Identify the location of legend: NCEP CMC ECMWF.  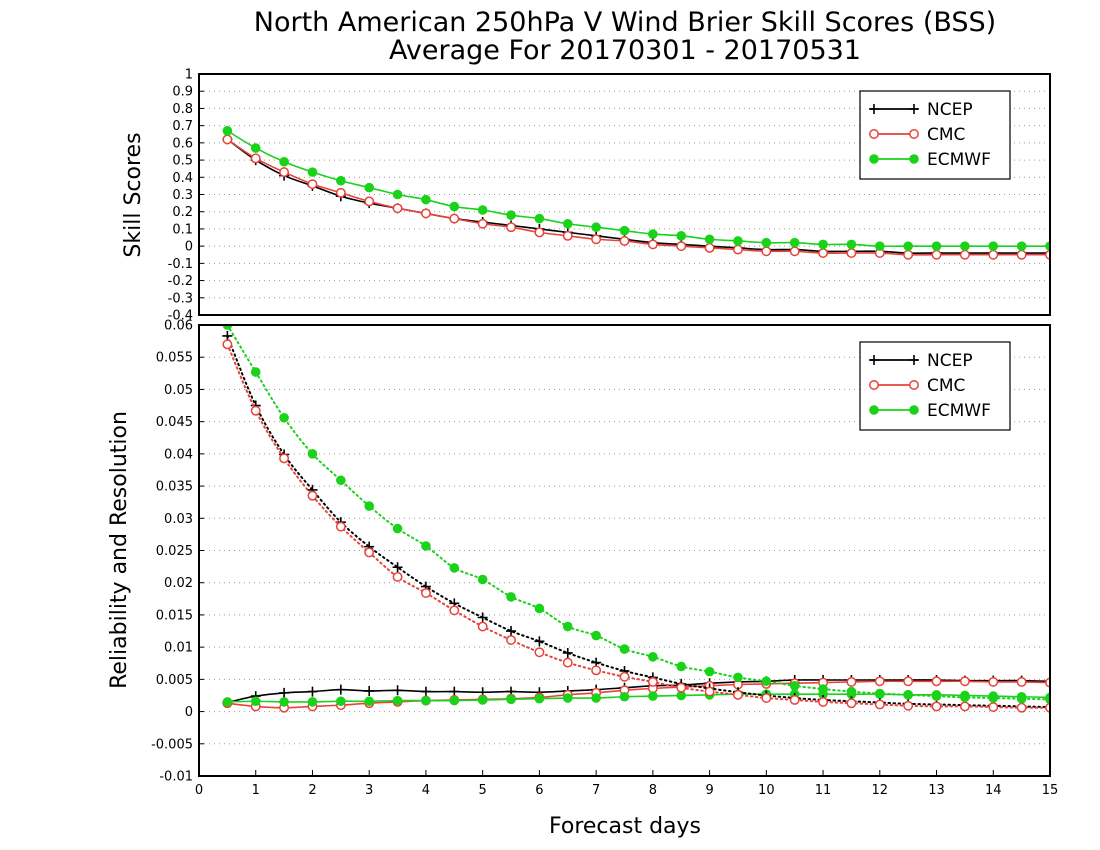
(935, 135).